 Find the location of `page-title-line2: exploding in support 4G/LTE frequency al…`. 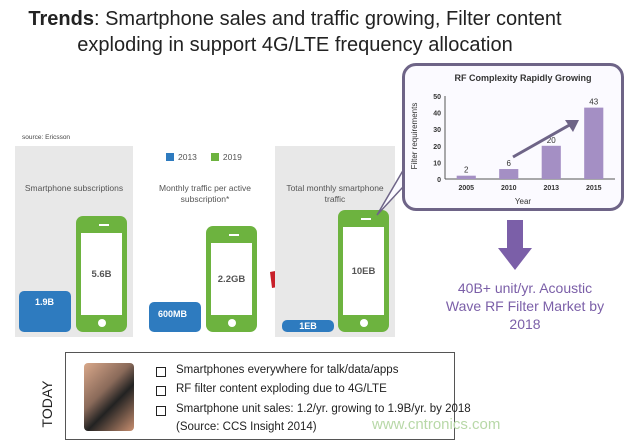

page-title-line2: exploding in support 4G/LTE frequency al… is located at coordinates (295, 45).